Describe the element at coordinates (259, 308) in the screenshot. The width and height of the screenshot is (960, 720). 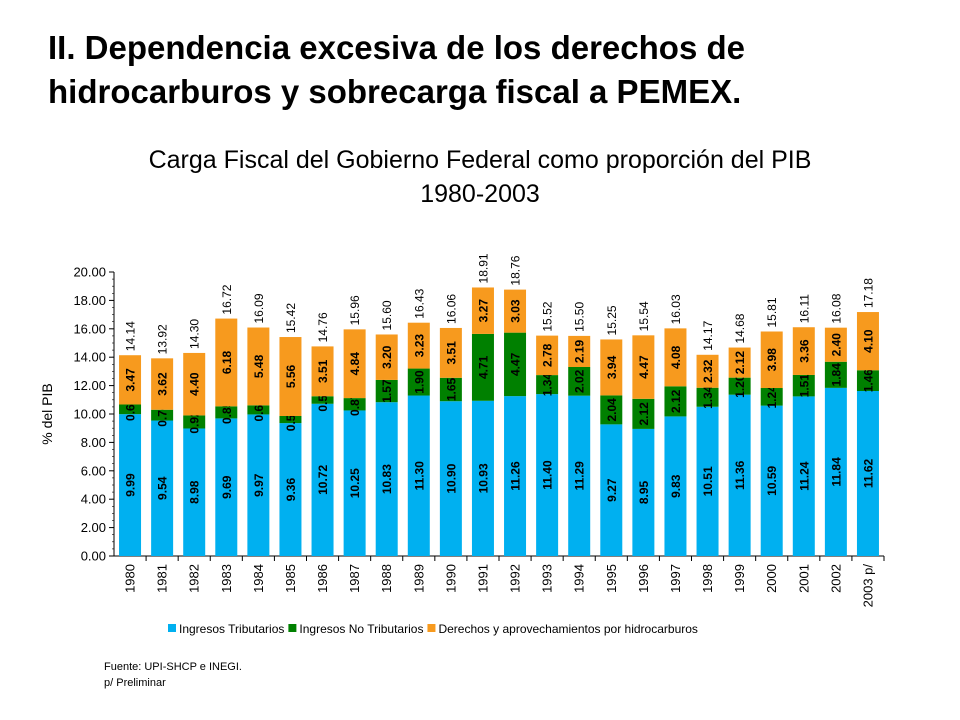
I see `bar-total-label: 16.09` at that location.